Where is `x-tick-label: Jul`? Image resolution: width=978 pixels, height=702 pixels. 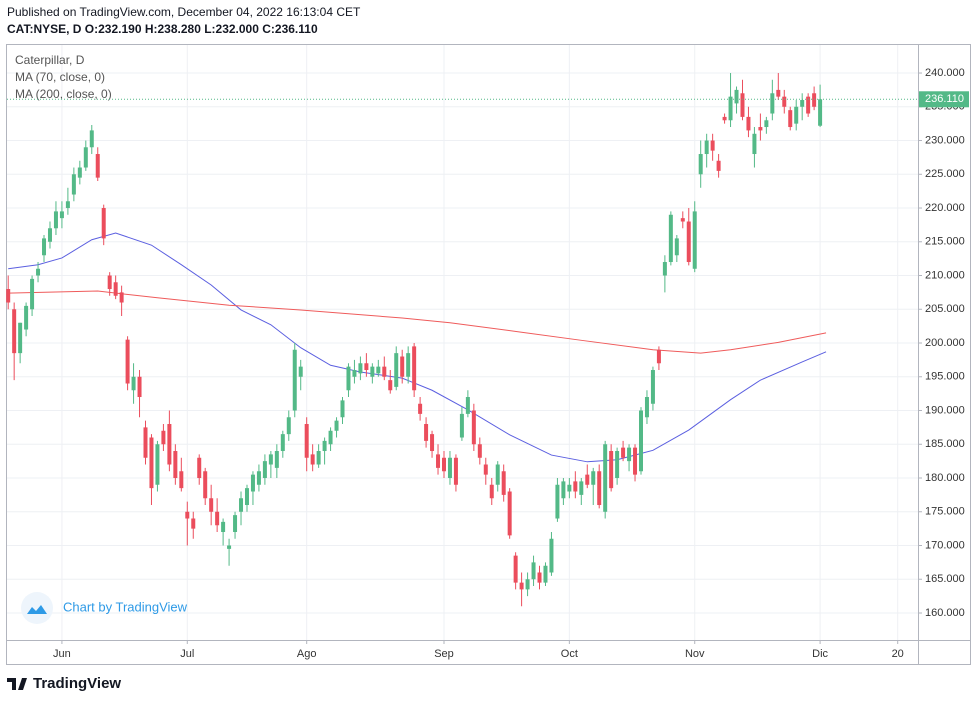 x-tick-label: Jul is located at coordinates (187, 654).